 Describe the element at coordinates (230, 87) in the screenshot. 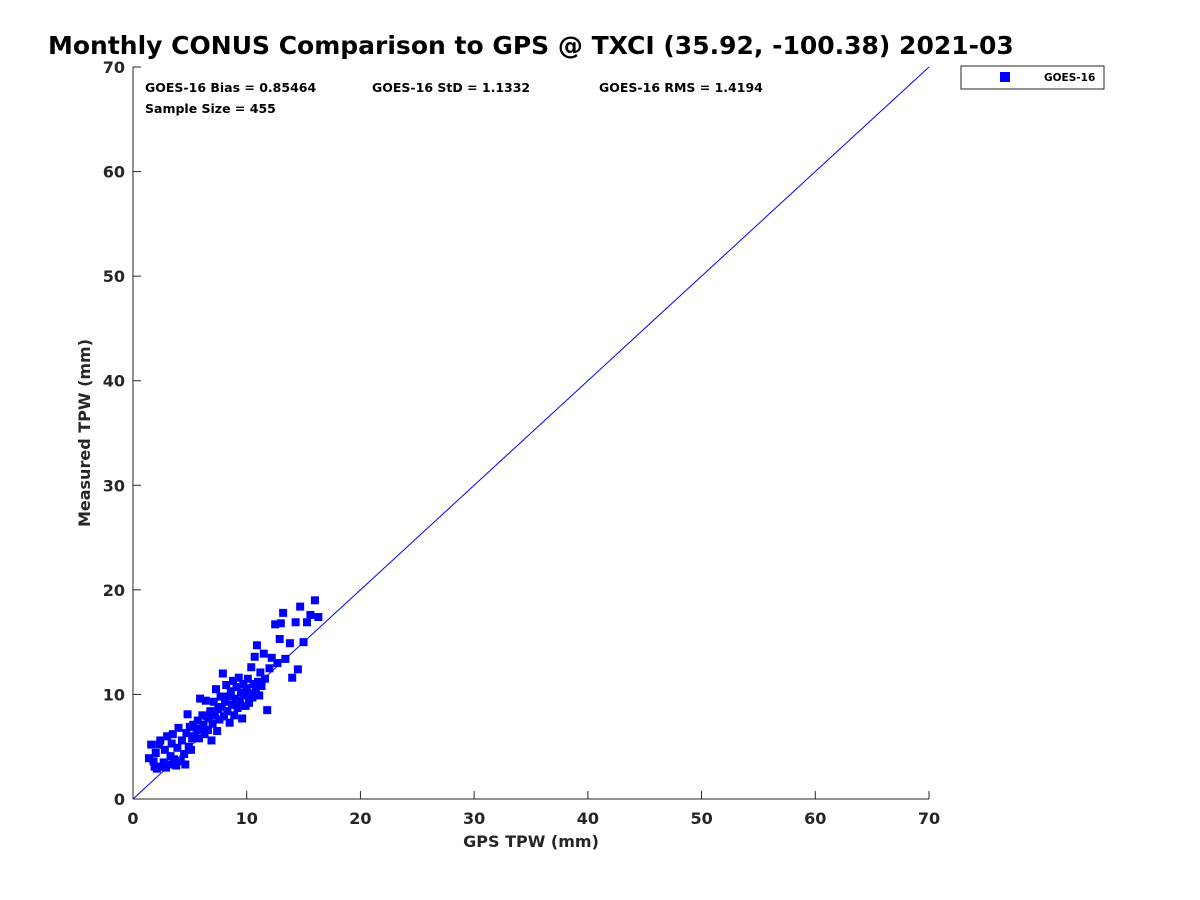

I see `bias-stat: GOES-16 Bias = 0.85464` at that location.